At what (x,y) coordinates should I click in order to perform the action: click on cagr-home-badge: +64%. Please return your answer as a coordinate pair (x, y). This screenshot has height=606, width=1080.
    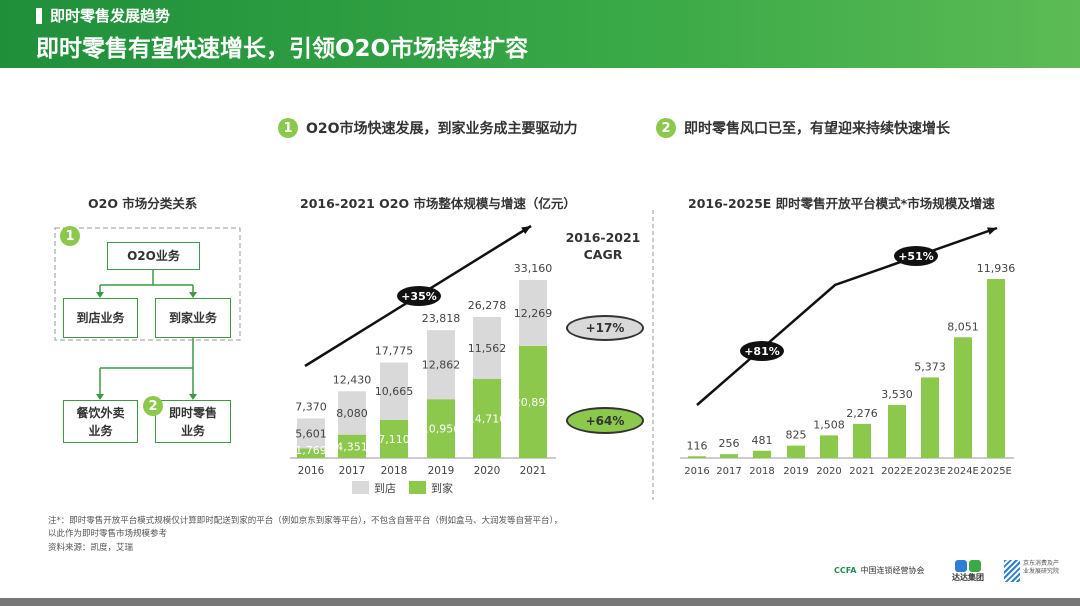
    Looking at the image, I should click on (605, 420).